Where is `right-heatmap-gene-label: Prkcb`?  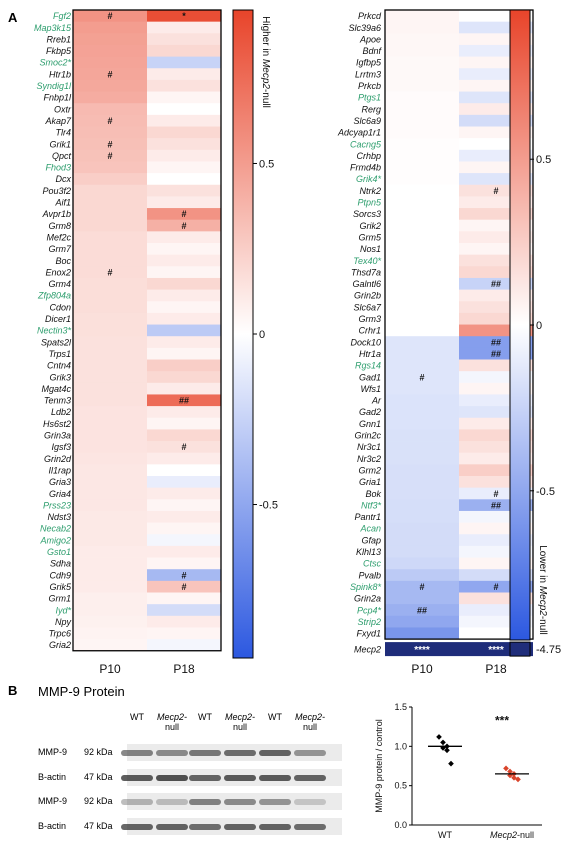
right-heatmap-gene-label: Prkcb is located at coordinates (369, 86).